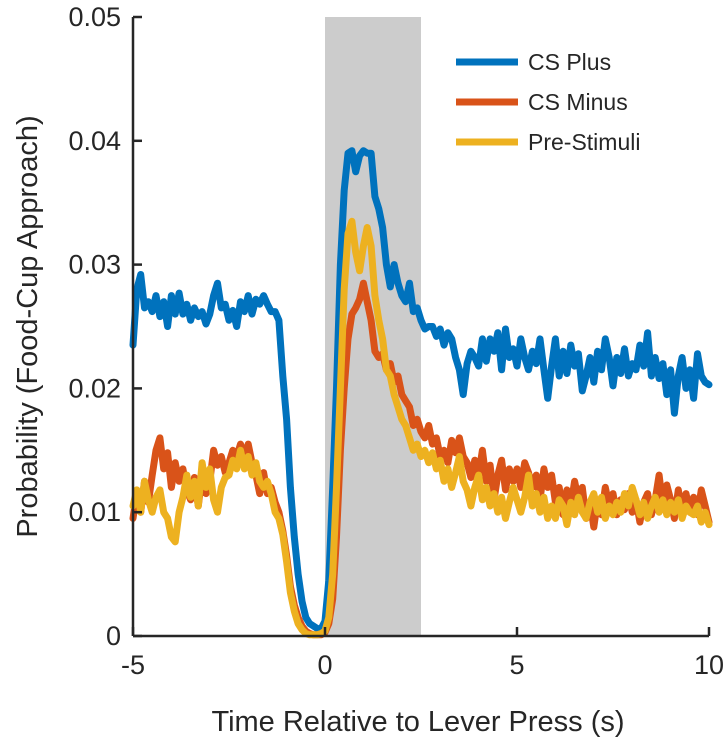 Image resolution: width=725 pixels, height=752 pixels. I want to click on x-tick-label: 5, so click(516, 665).